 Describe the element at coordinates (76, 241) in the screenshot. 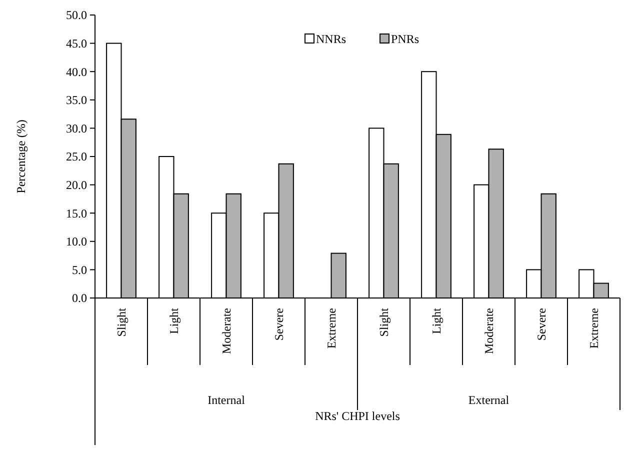

I see `y-tick-label: 10.0` at that location.